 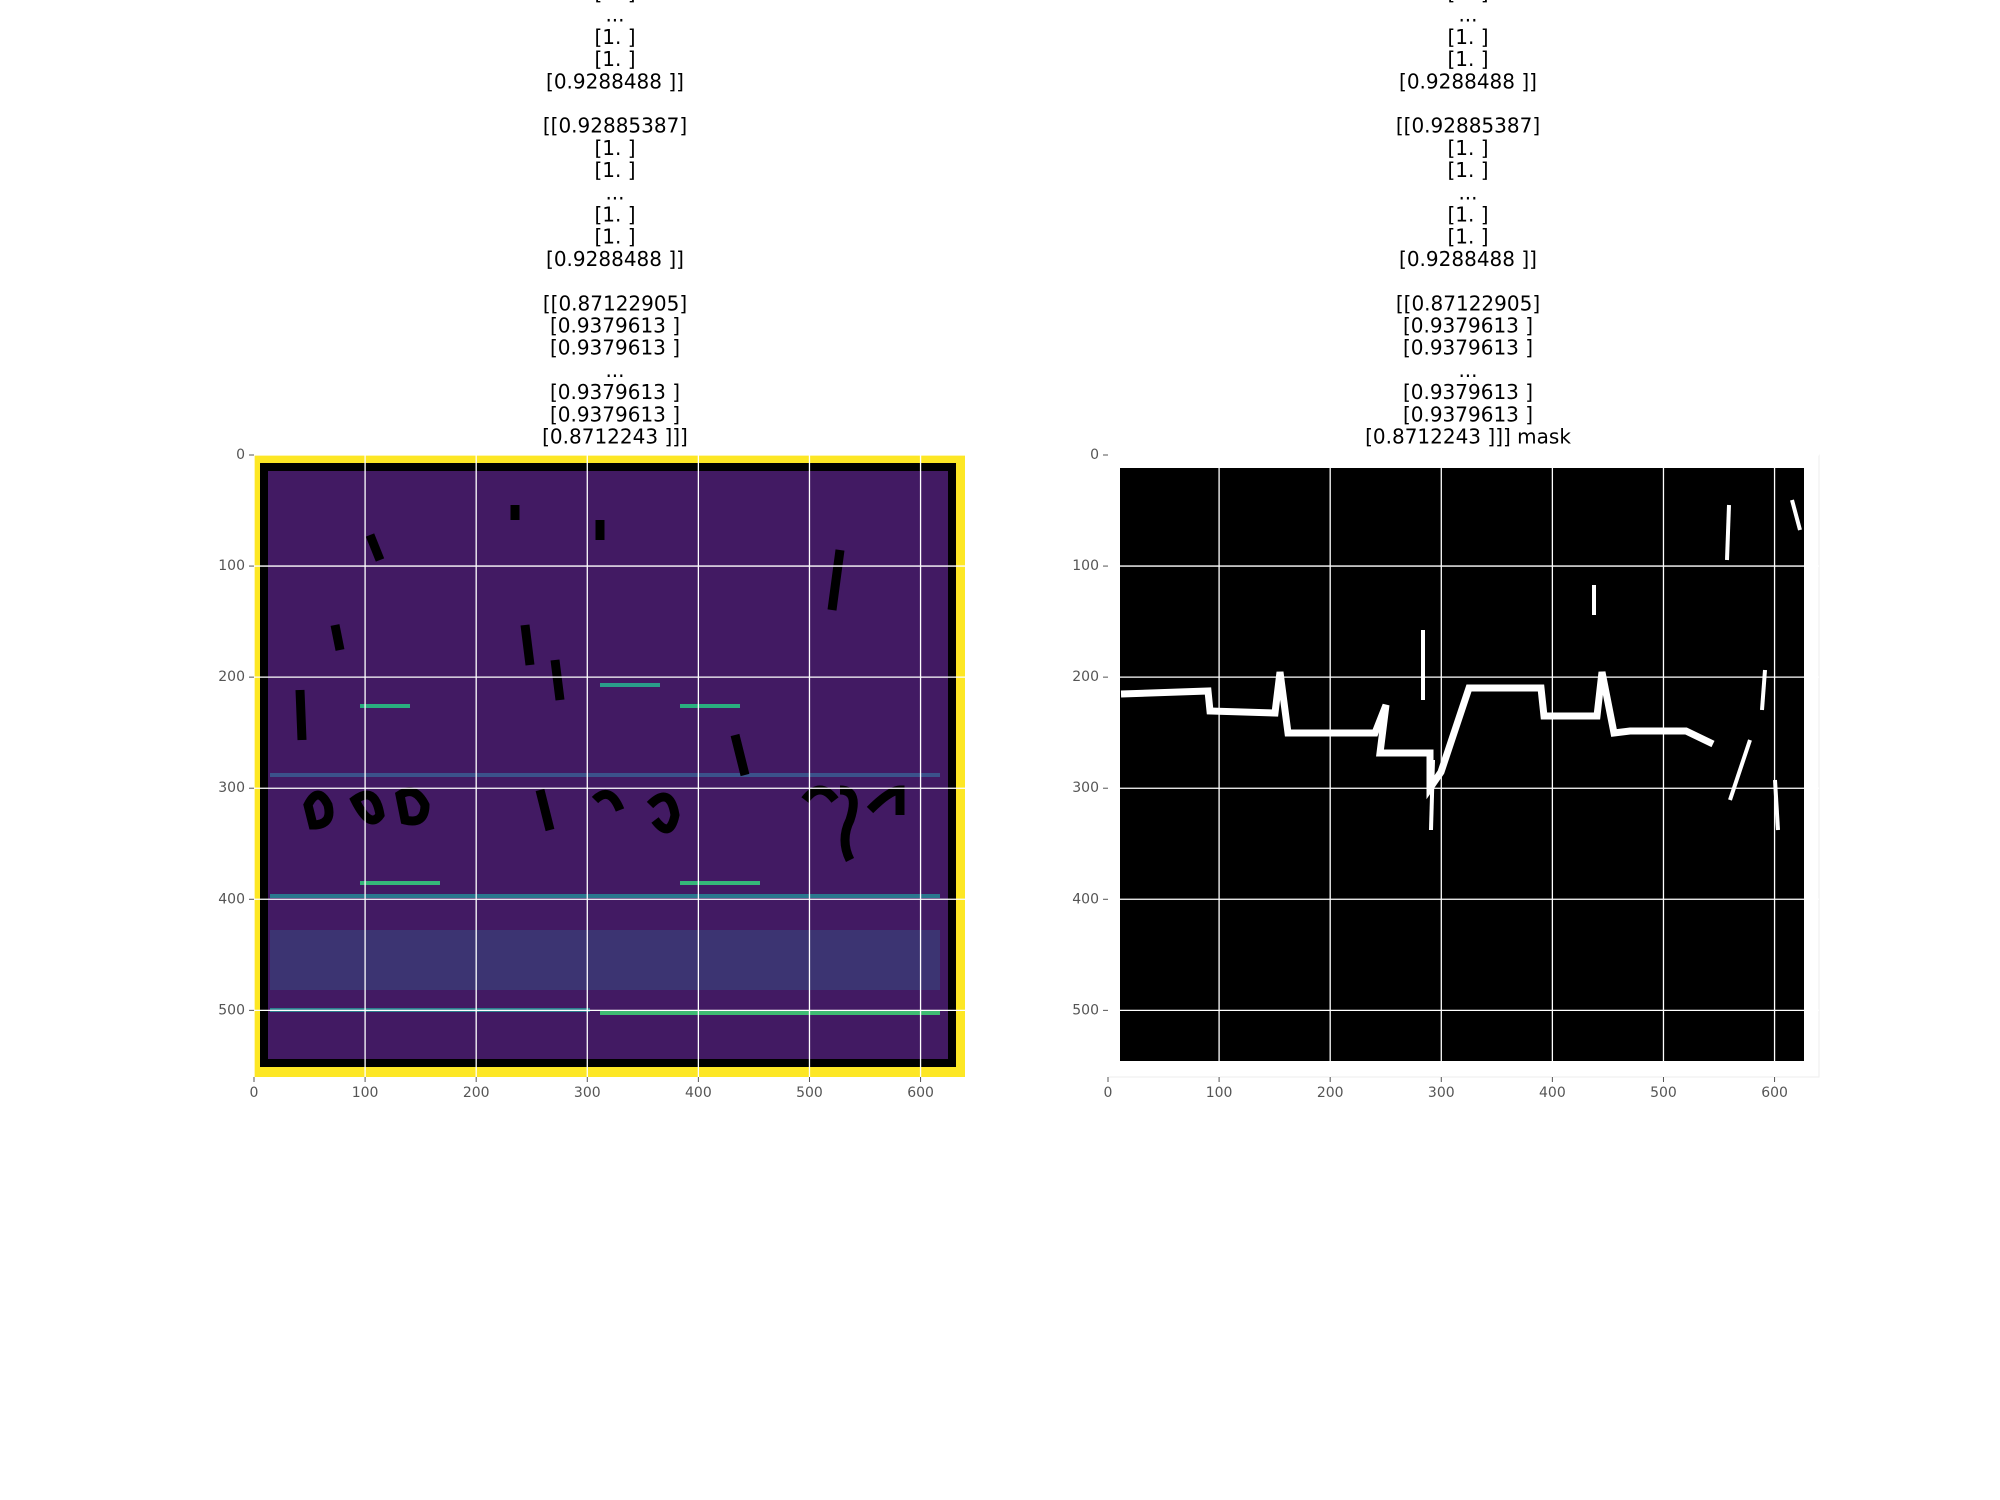 I want to click on image-frame, so click(x=1462, y=764).